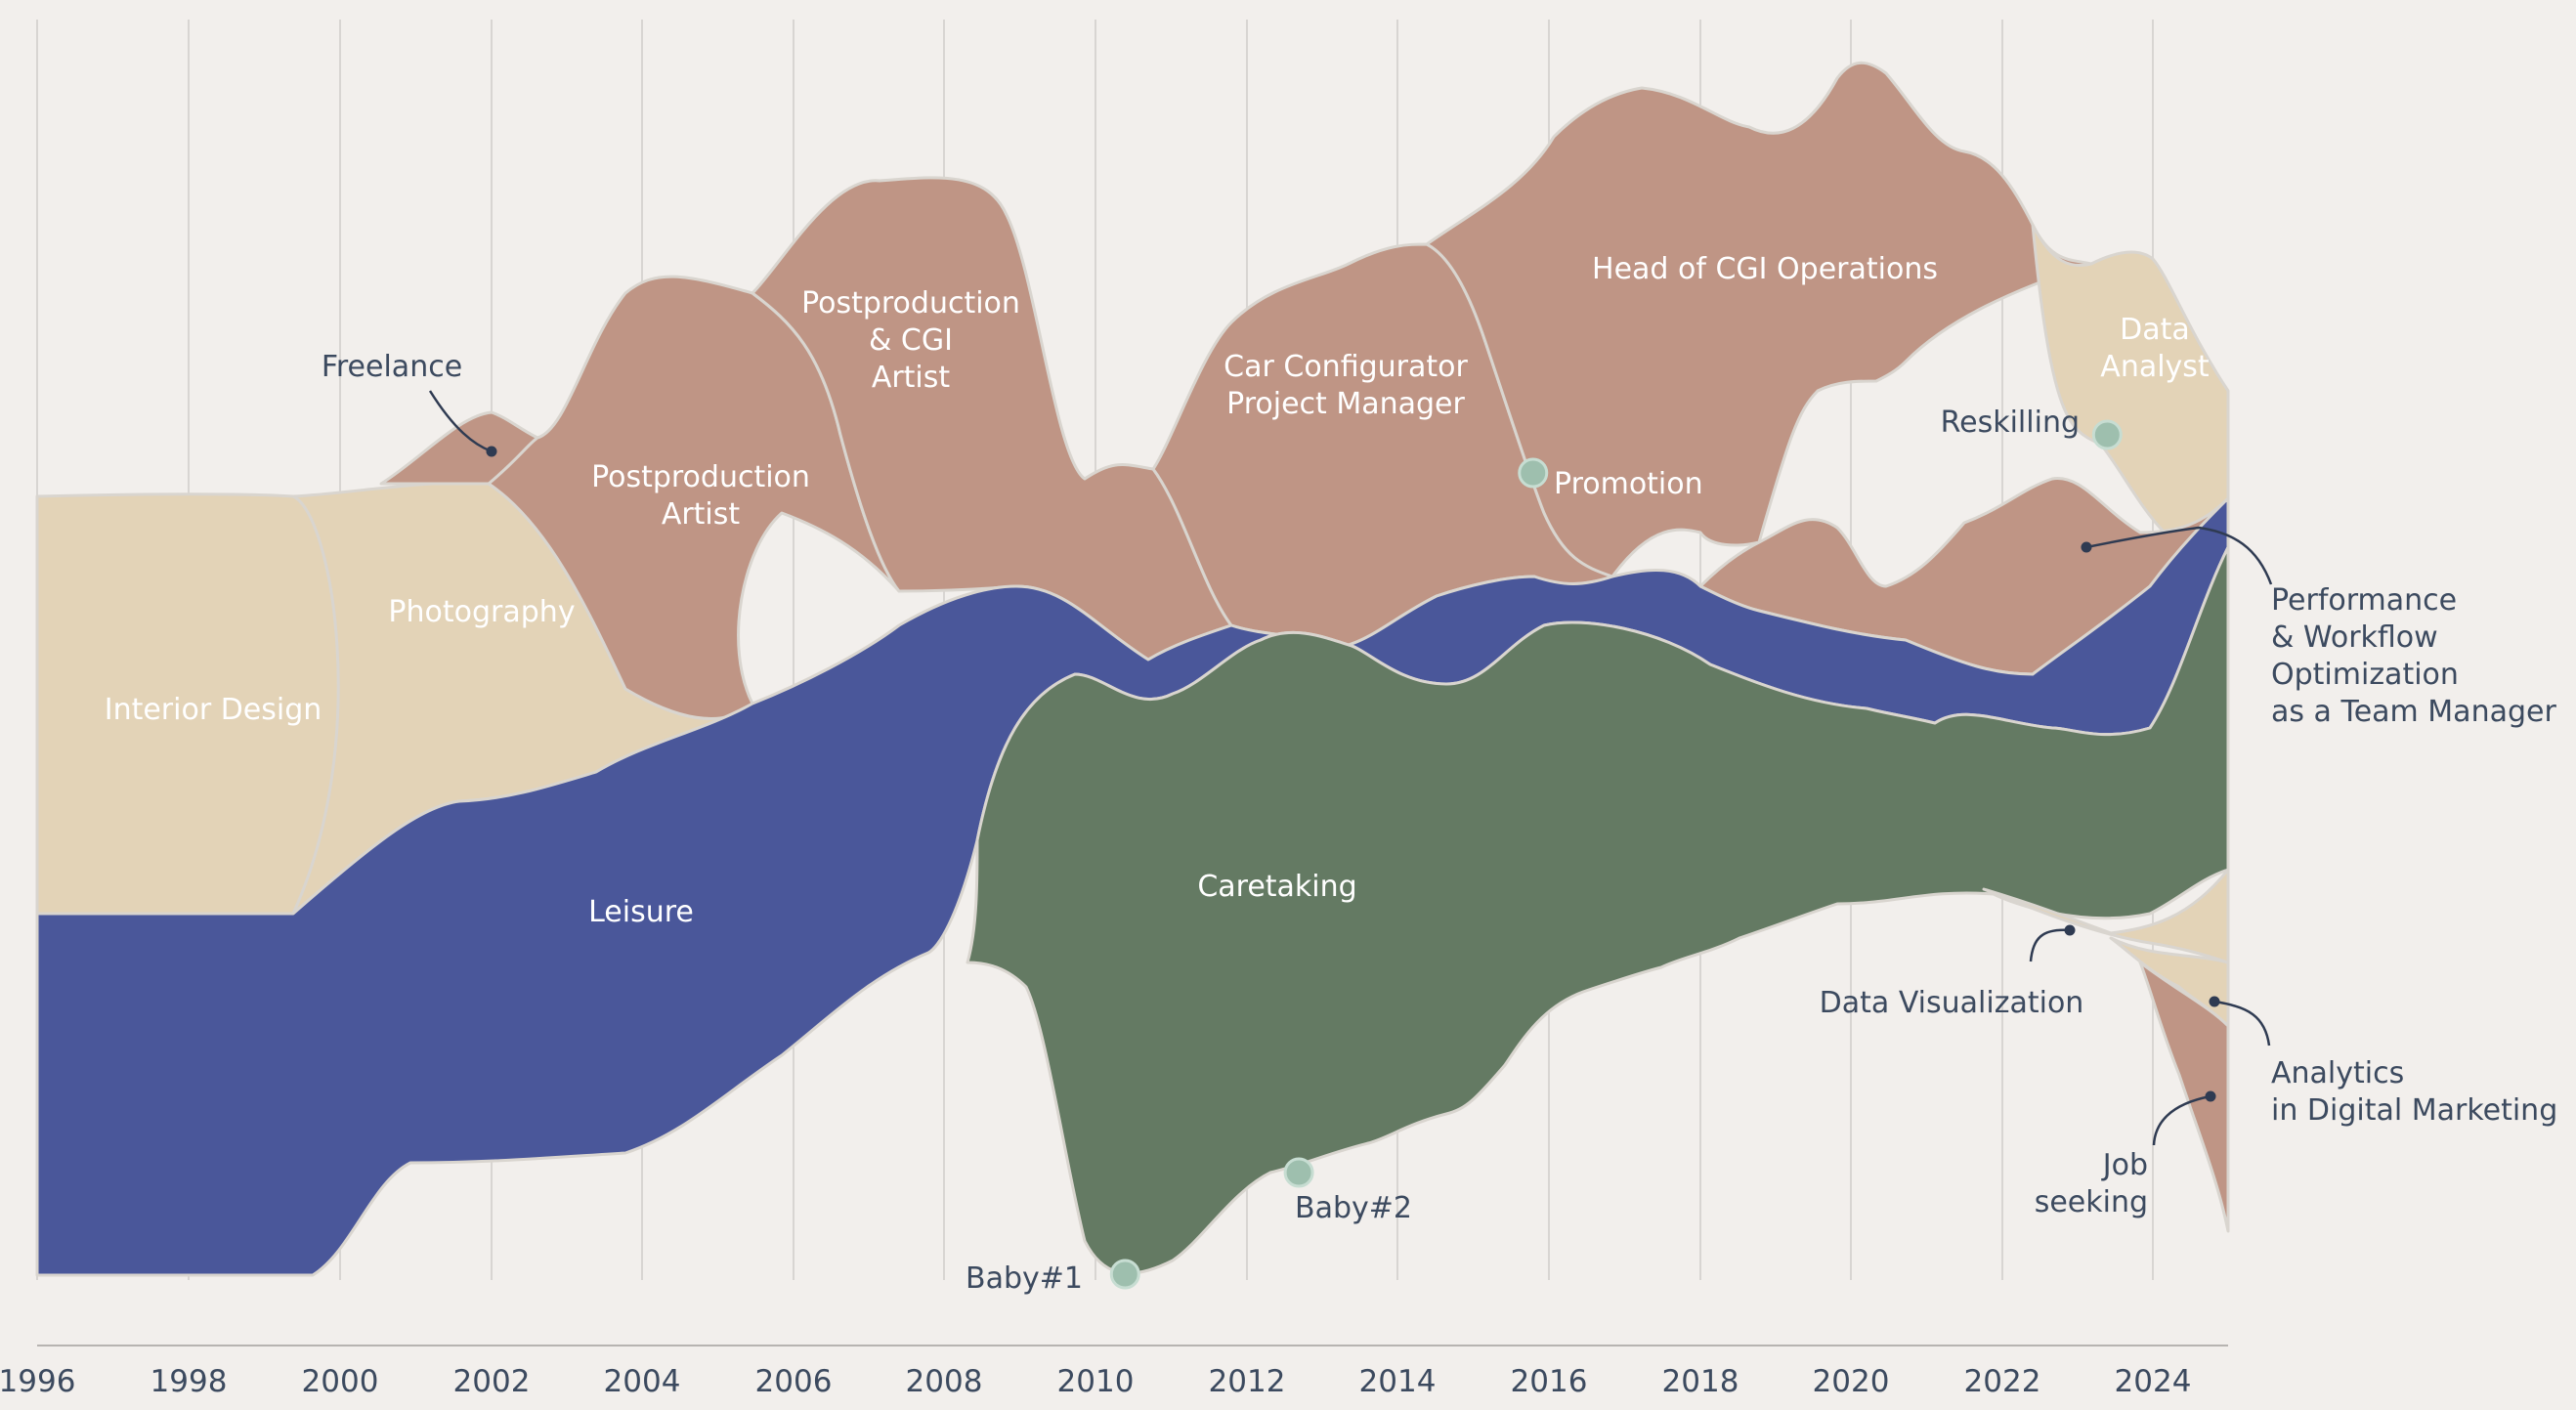 Image resolution: width=2576 pixels, height=1410 pixels. I want to click on annotation-label: Analytics in Digital Marketing, so click(2414, 1092).